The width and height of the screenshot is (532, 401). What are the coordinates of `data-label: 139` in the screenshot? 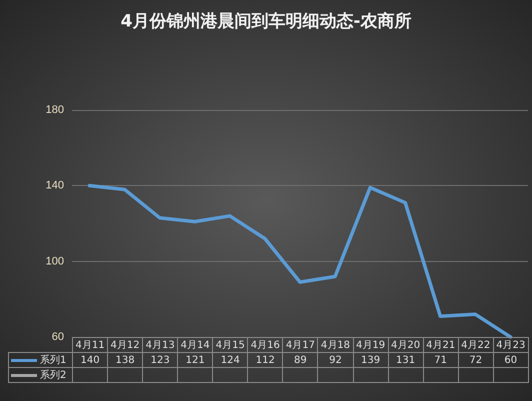 It's located at (370, 360).